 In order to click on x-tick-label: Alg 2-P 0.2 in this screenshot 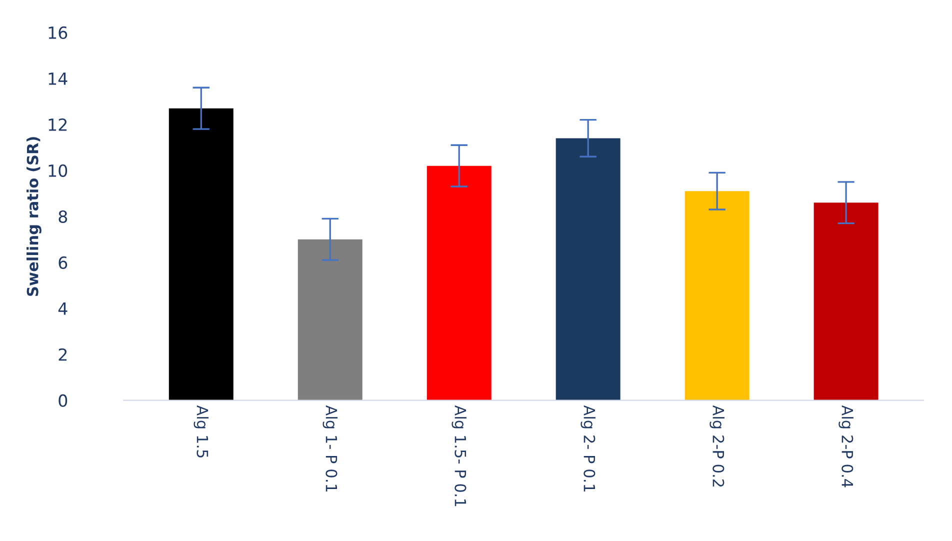, I will do `click(717, 446)`.